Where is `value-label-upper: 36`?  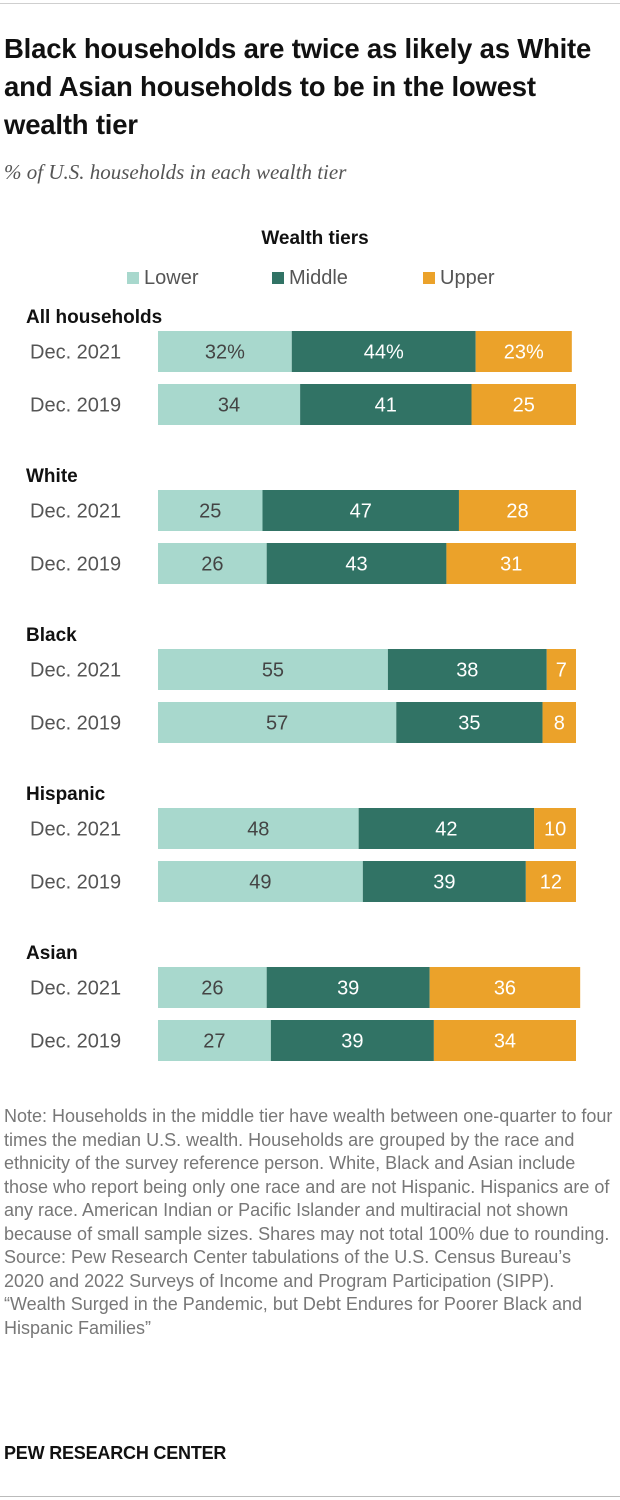
value-label-upper: 36 is located at coordinates (505, 989).